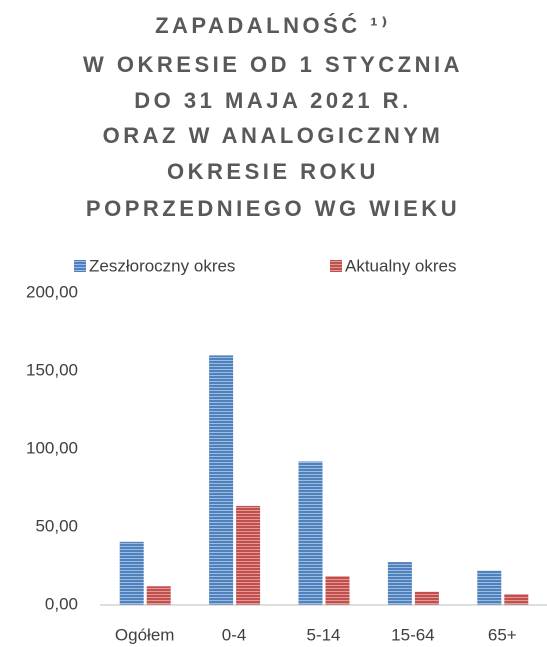 The image size is (547, 647). Describe the element at coordinates (502, 634) in the screenshot. I see `x-tick-label: 65+` at that location.